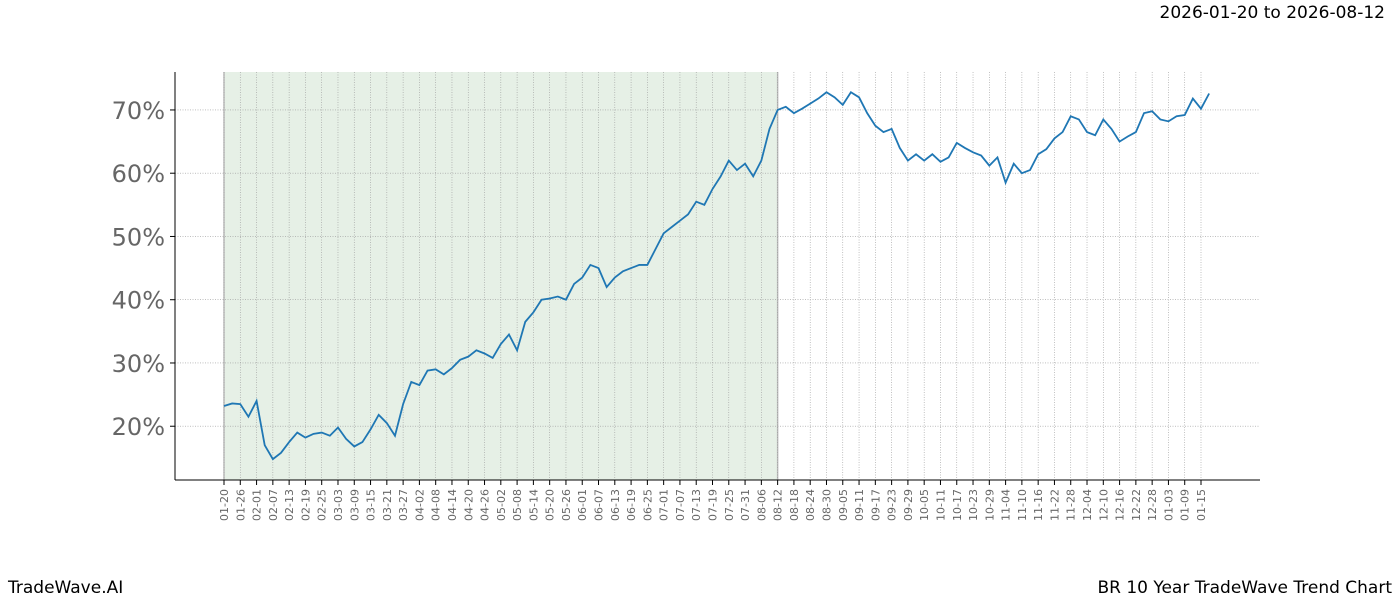 Image resolution: width=1400 pixels, height=600 pixels. Describe the element at coordinates (485, 505) in the screenshot. I see `x-tick-label: 04-26` at that location.